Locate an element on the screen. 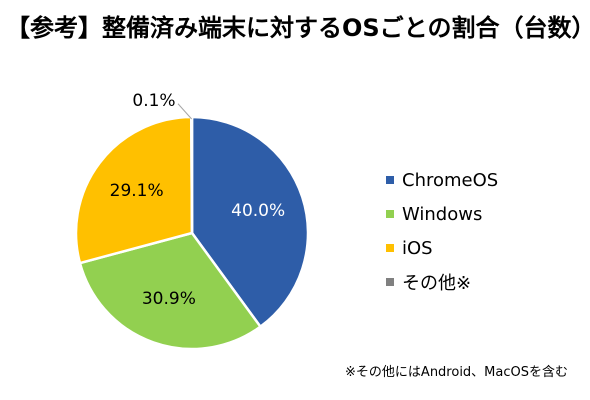  legend-item-chromeos: ChromeOS is located at coordinates (442, 180).